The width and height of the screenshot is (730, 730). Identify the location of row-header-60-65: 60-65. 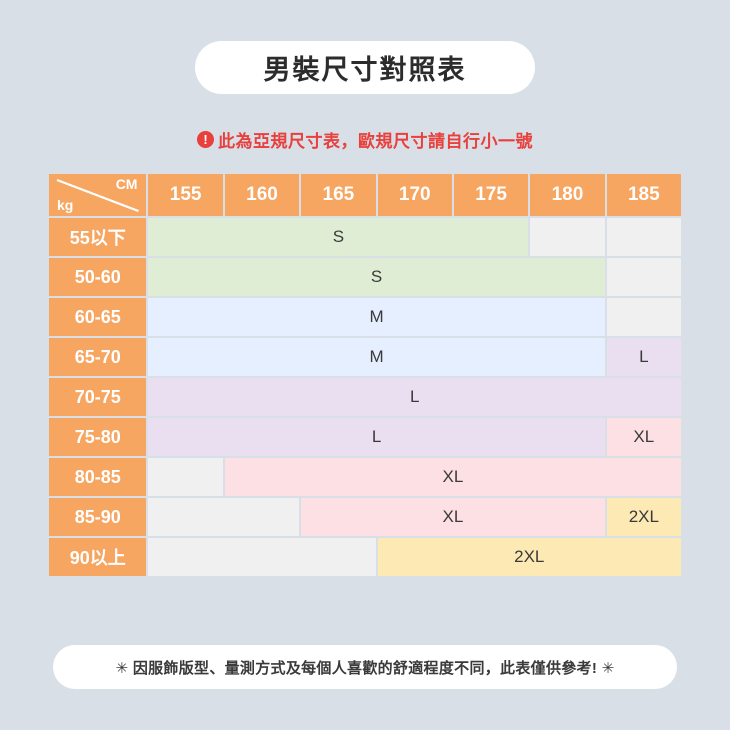
(98, 317).